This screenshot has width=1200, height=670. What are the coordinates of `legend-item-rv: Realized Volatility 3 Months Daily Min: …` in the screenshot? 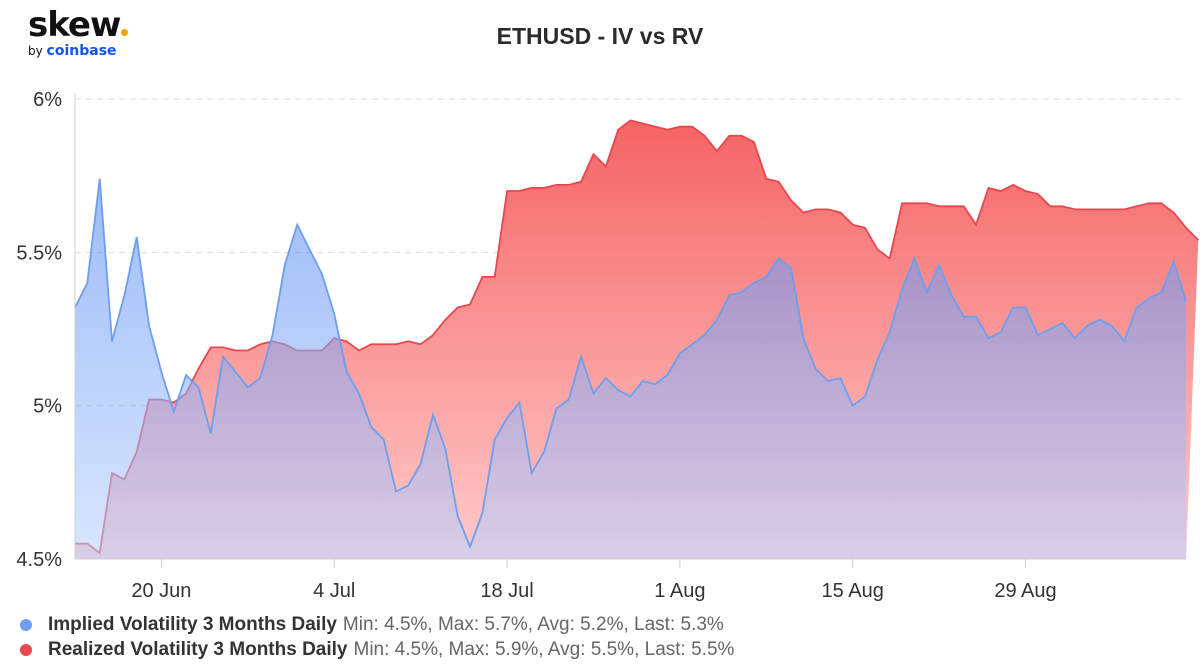 It's located at (377, 649).